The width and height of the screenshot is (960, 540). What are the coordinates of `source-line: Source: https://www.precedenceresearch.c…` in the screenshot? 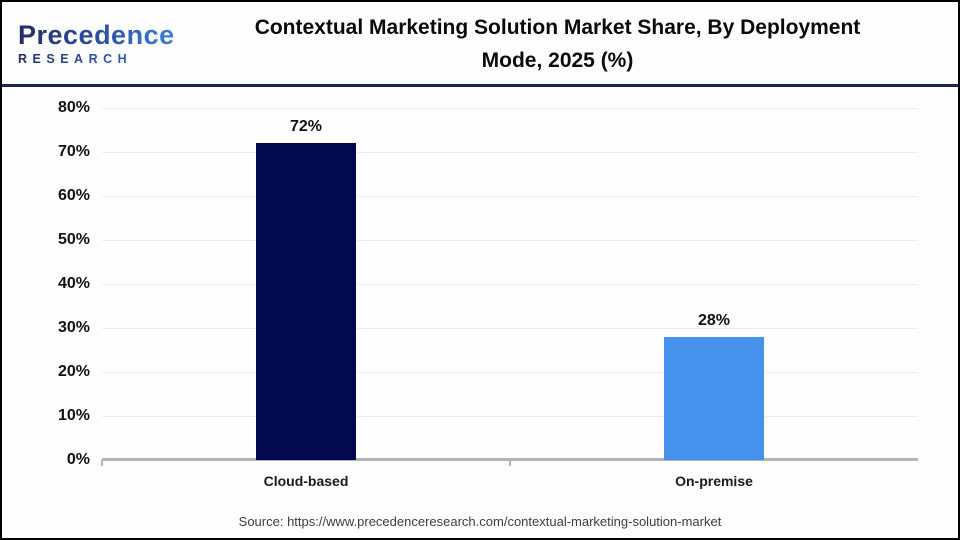 It's located at (480, 521).